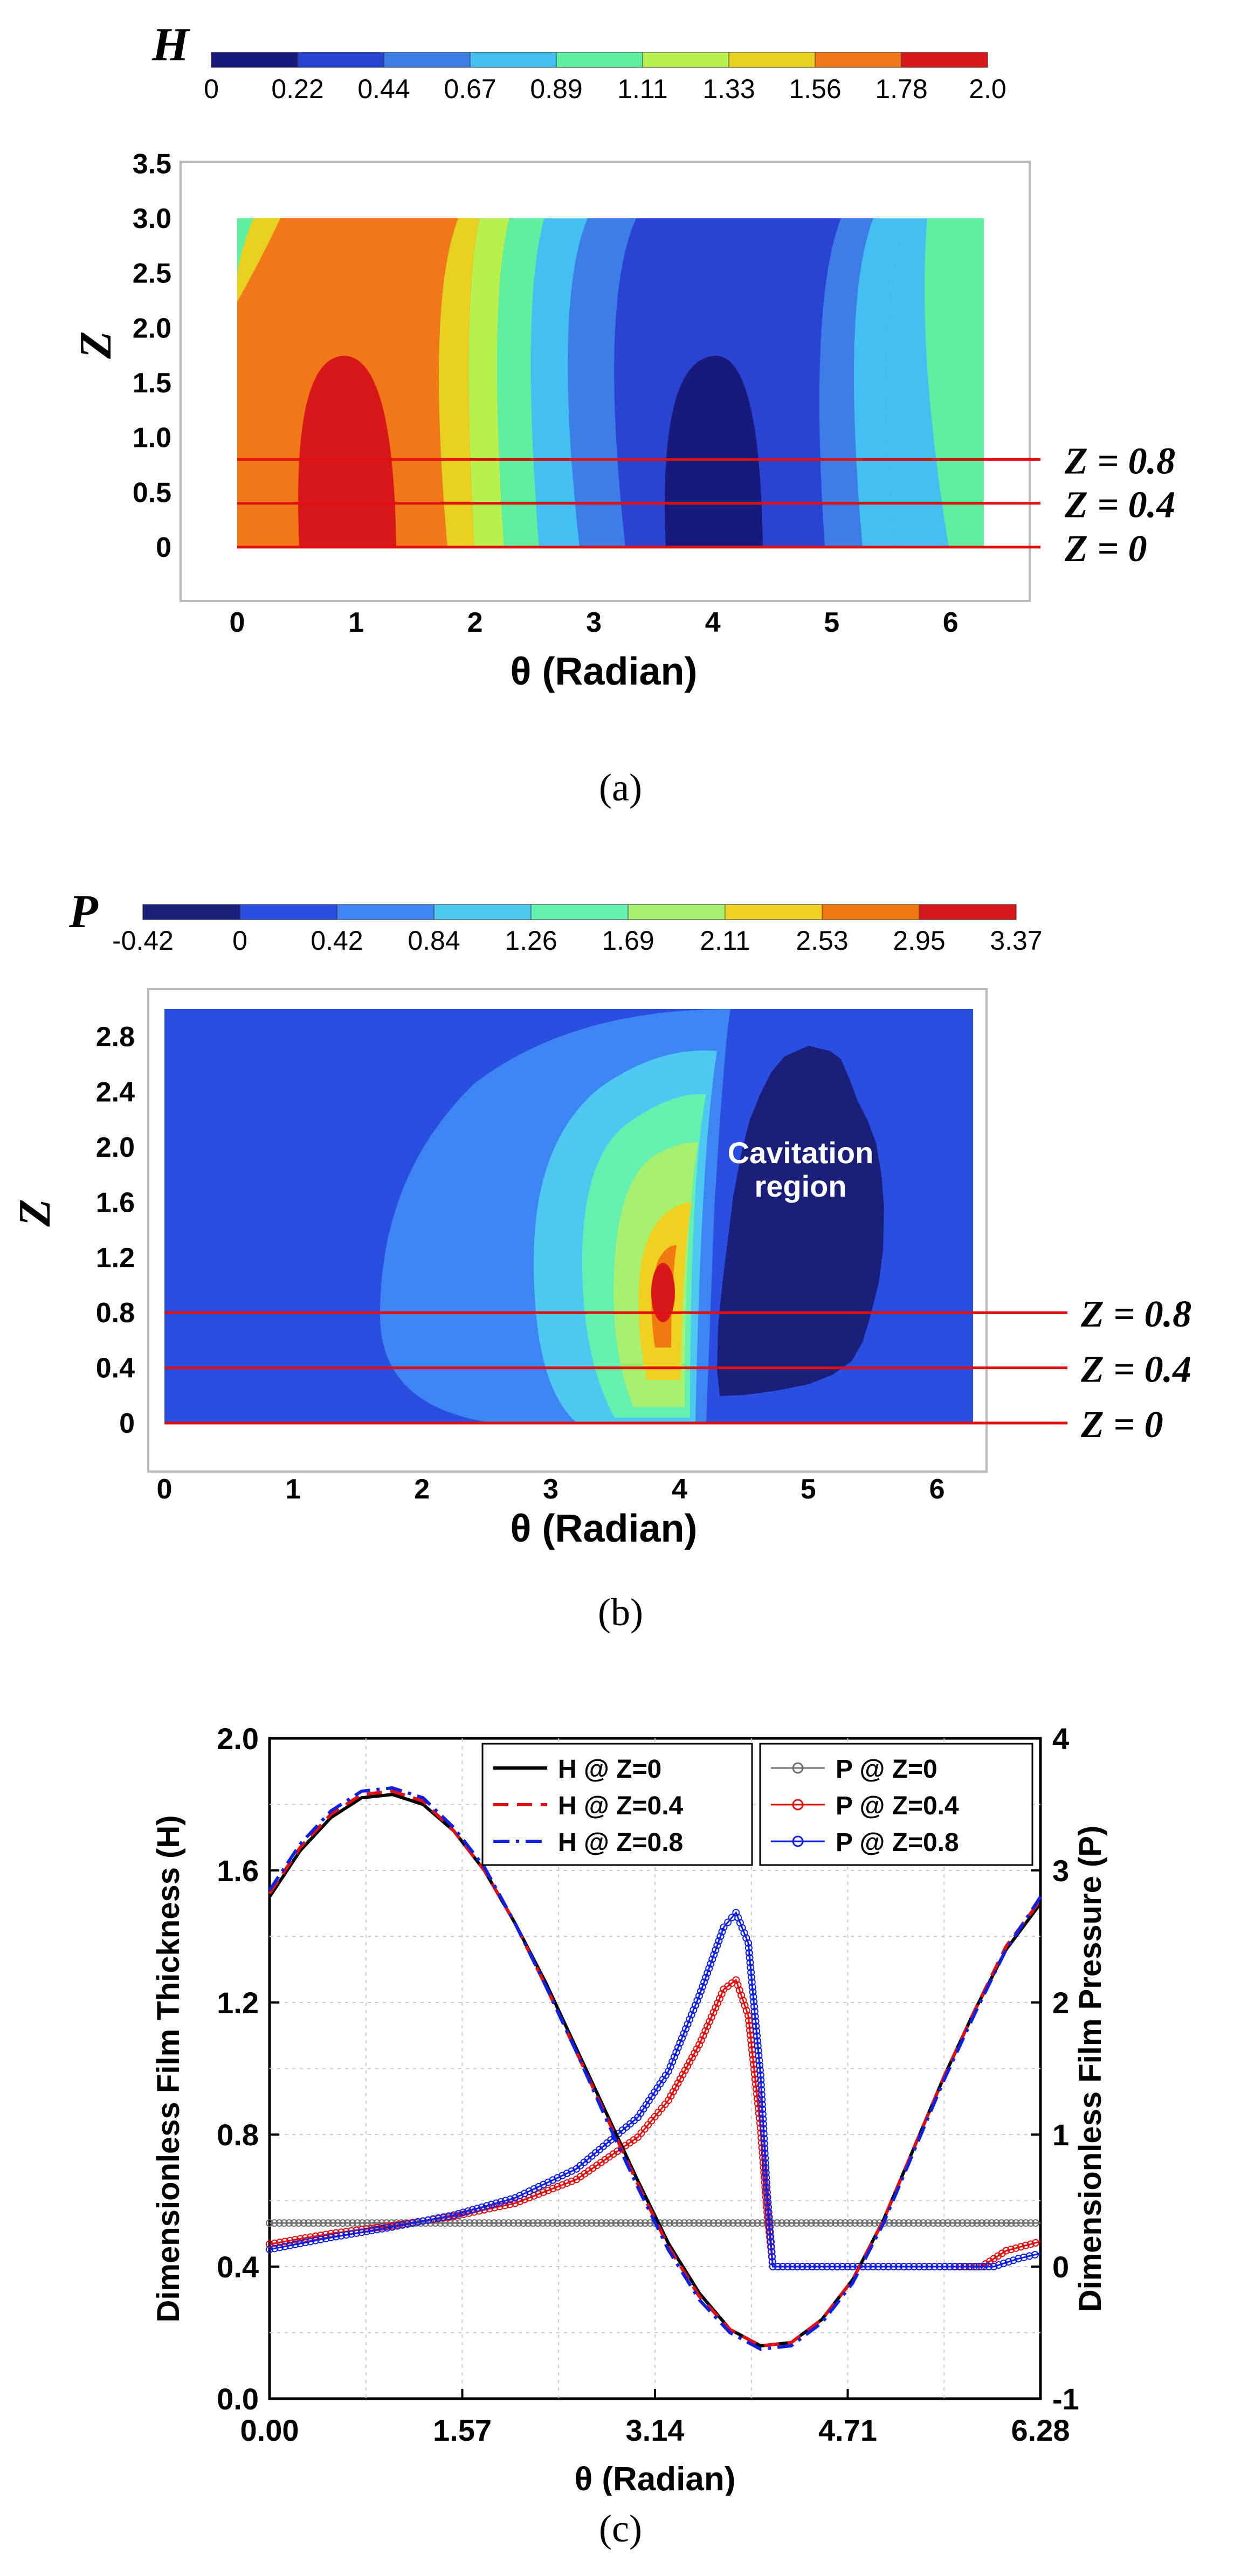  What do you see at coordinates (116, 1037) in the screenshot?
I see `y-tick-label: 2.8` at bounding box center [116, 1037].